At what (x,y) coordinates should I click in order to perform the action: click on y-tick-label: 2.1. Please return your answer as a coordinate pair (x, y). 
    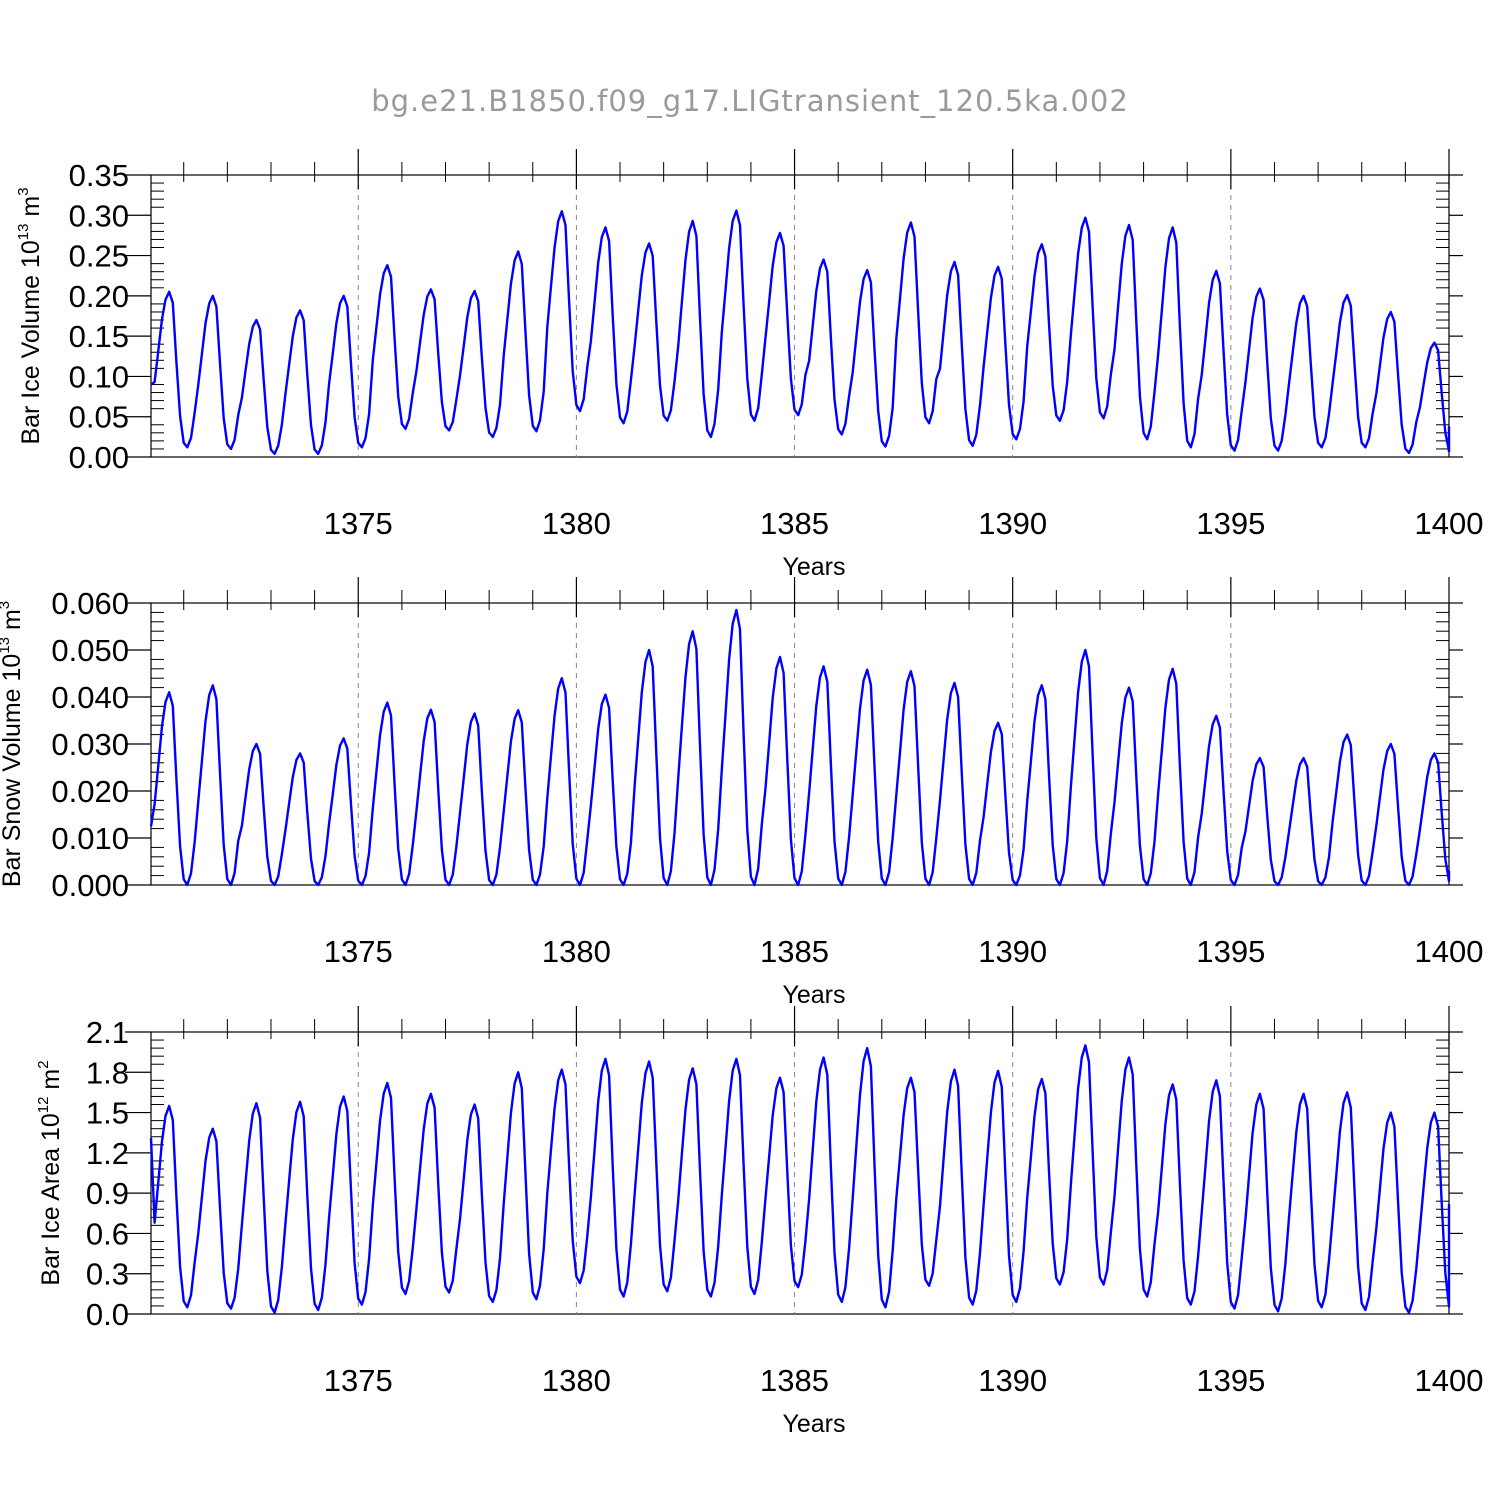
    Looking at the image, I should click on (107, 1032).